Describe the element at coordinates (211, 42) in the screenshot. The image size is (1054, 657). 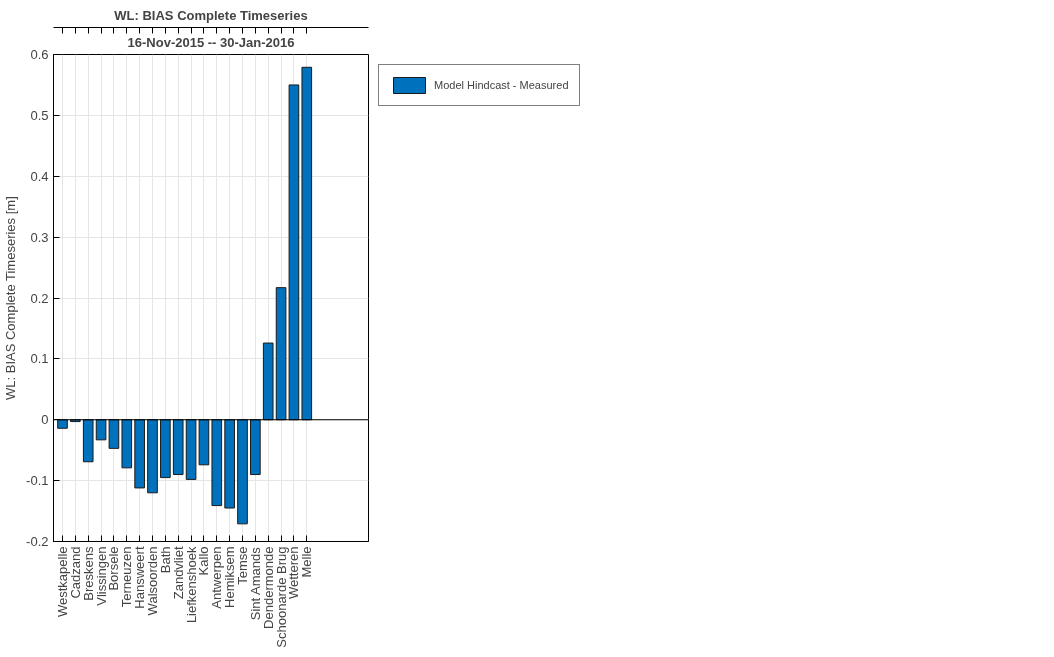
I see `chart-subtitle: 16-Nov-2015 -- 30-Jan-2016` at that location.